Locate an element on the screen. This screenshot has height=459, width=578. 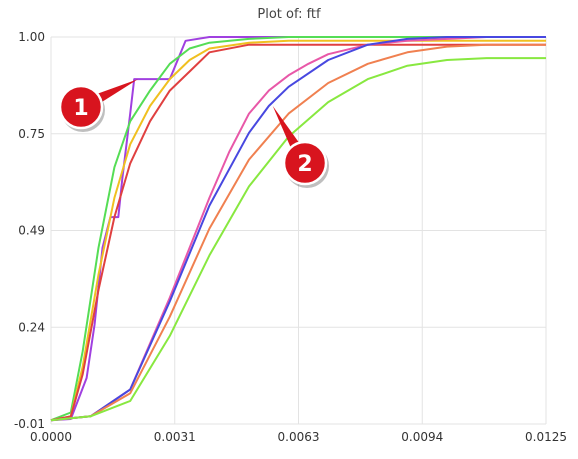
y-tick-label: 0.75 is located at coordinates (31, 134).